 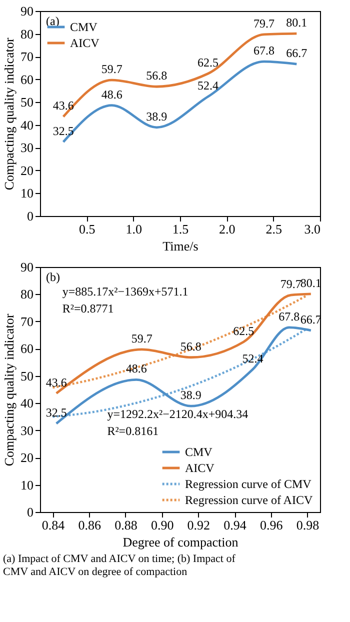 What do you see at coordinates (177, 414) in the screenshot?
I see `annotation: y=1292.2x²−2120.4x+904.34` at bounding box center [177, 414].